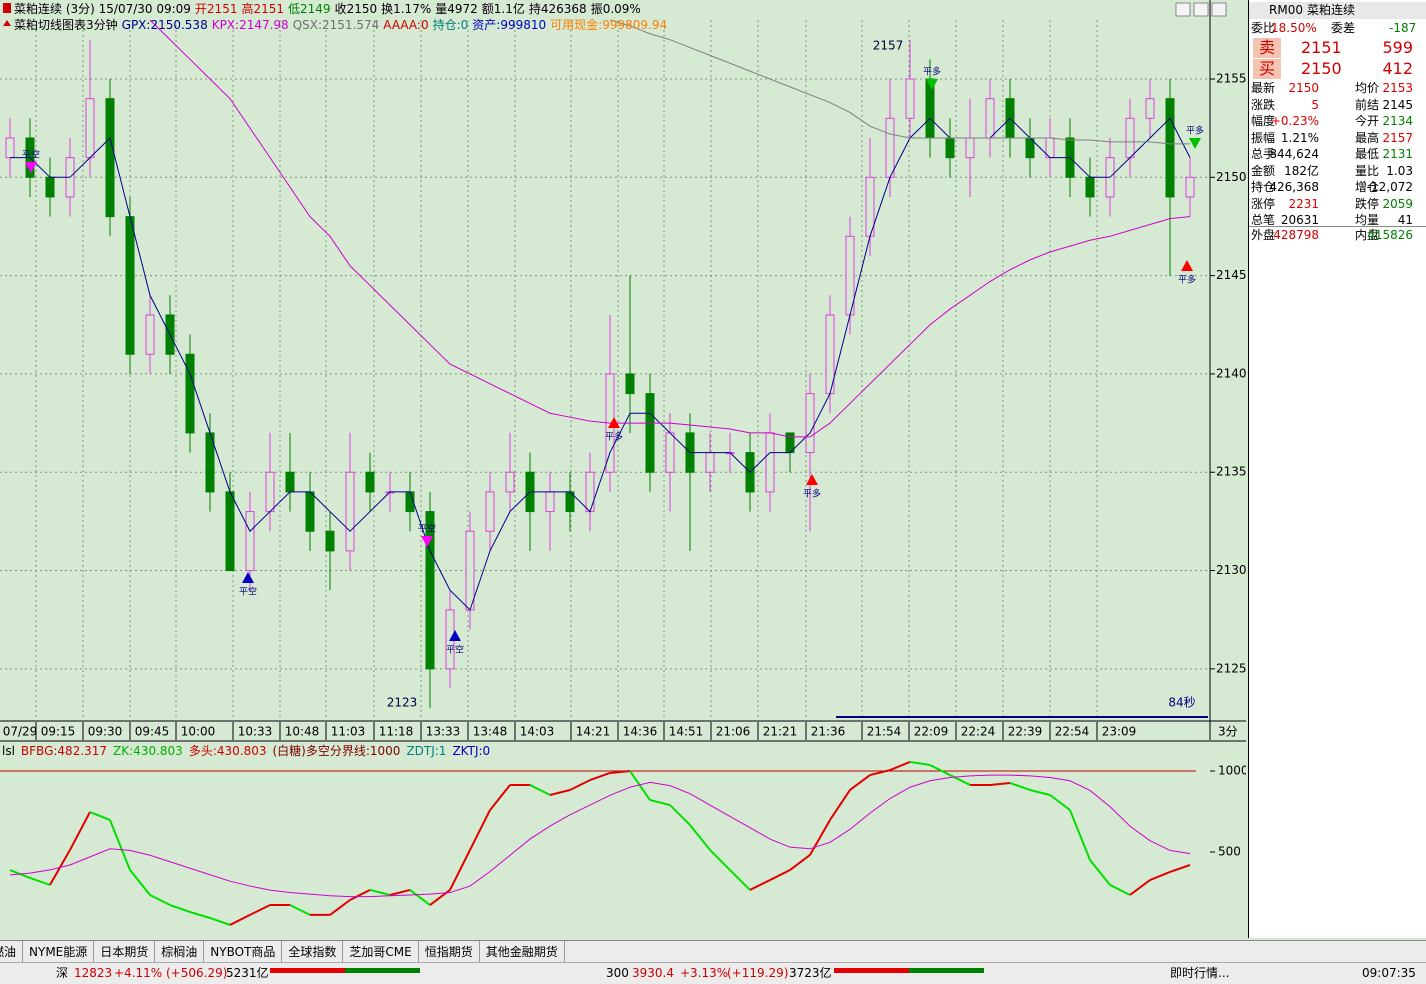 The height and width of the screenshot is (984, 1426). I want to click on quote-label: 最高, so click(1367, 137).